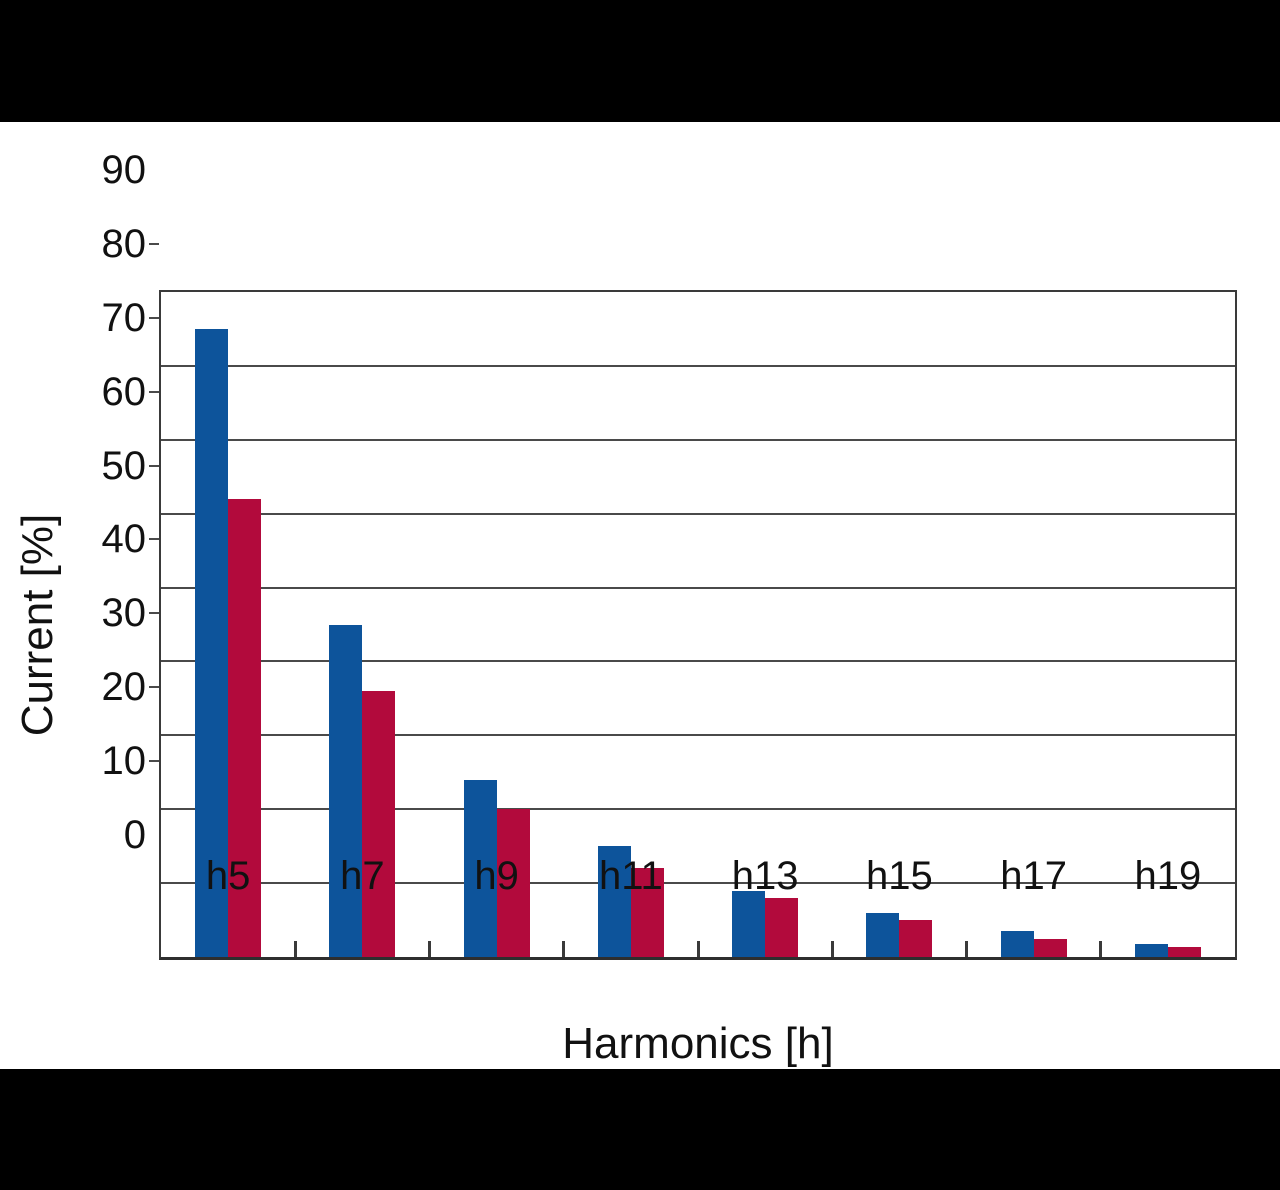 This screenshot has height=1190, width=1280. What do you see at coordinates (124, 391) in the screenshot?
I see `y-tick-label: 60` at bounding box center [124, 391].